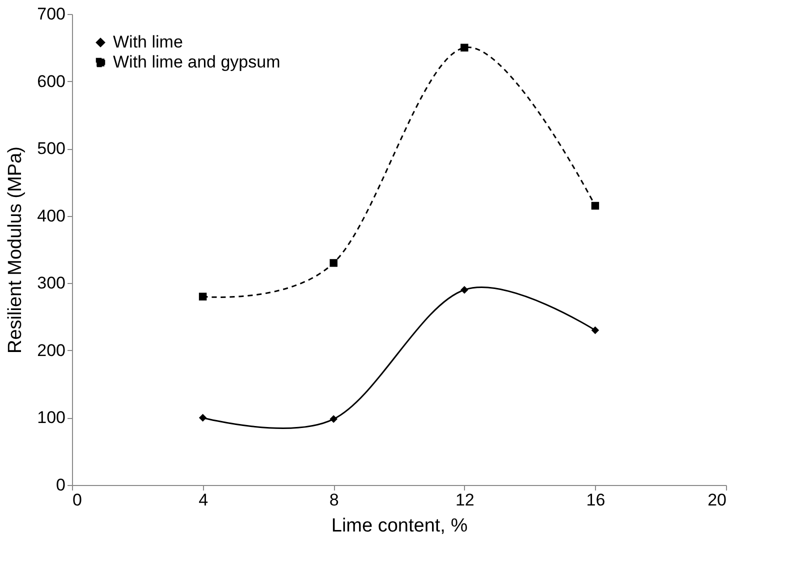 Image resolution: width=791 pixels, height=573 pixels. Describe the element at coordinates (196, 62) in the screenshot. I see `legend-label: With lime and gypsum` at that location.